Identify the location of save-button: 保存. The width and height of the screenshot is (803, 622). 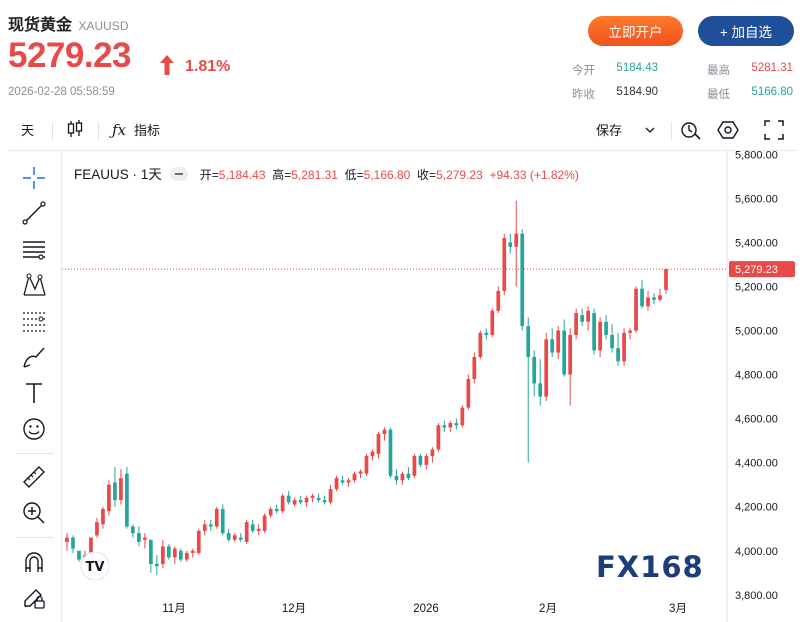
(626, 129).